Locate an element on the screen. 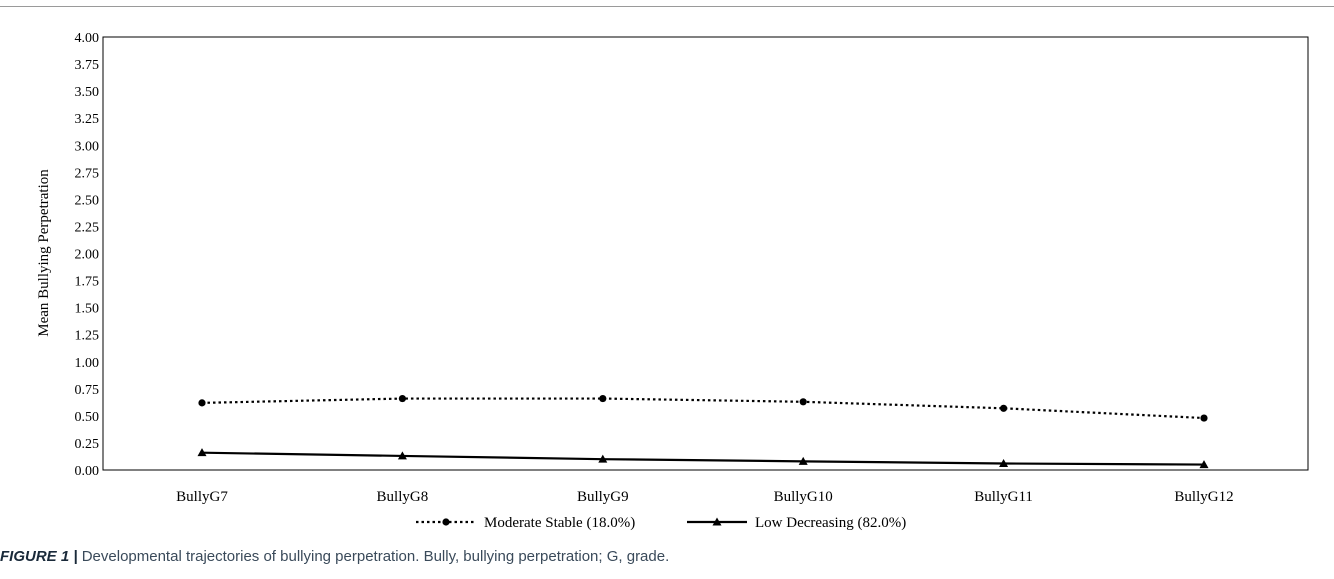 The image size is (1334, 579). y-tick-label: 3.75 is located at coordinates (87, 65).